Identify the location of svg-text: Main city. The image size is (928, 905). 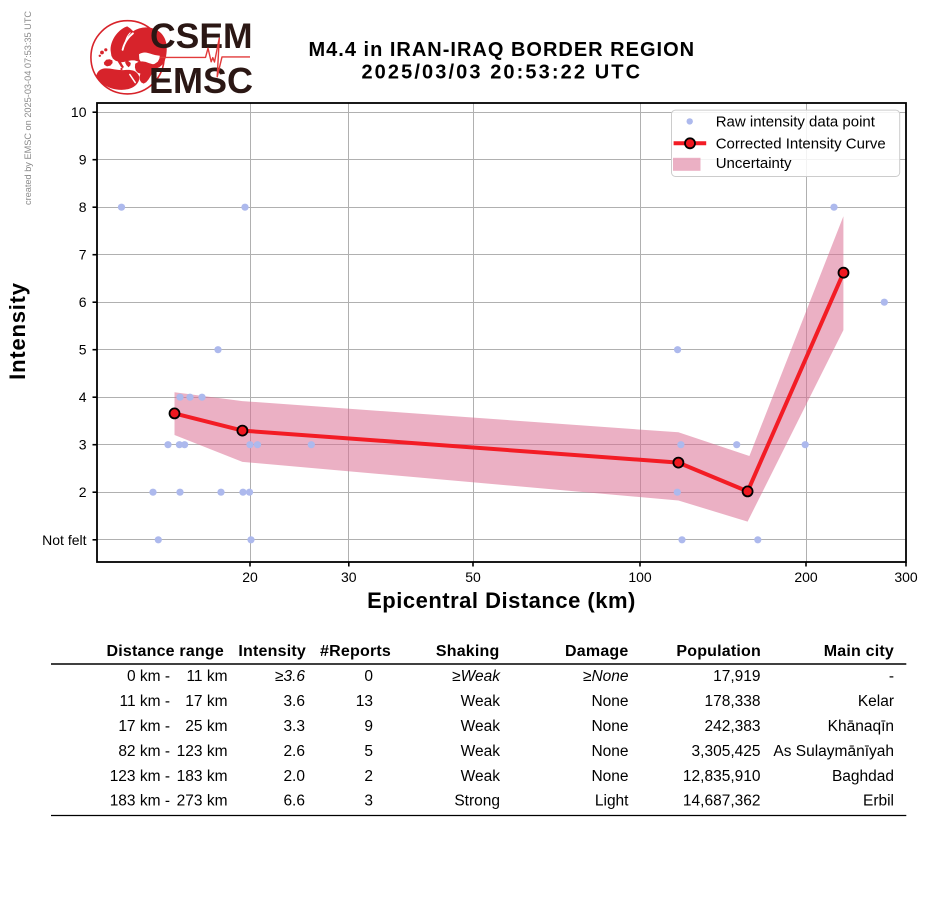
(859, 651).